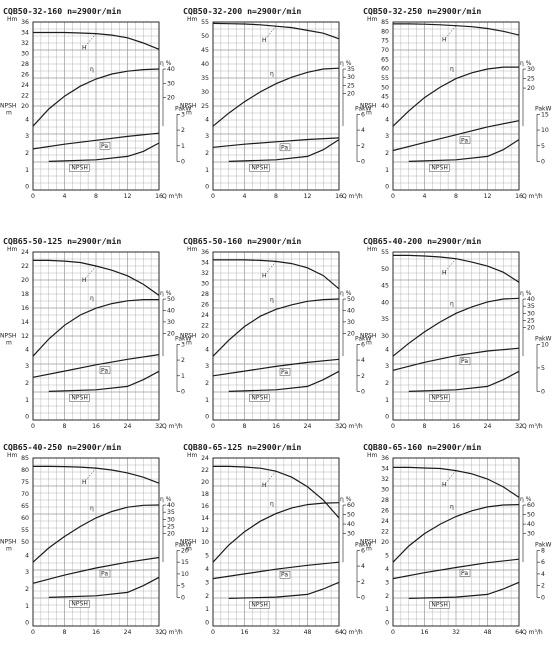 Image resolution: width=554 pixels, height=650 pixels. What do you see at coordinates (25, 482) in the screenshot?
I see `head-tick-label: 75` at bounding box center [25, 482].